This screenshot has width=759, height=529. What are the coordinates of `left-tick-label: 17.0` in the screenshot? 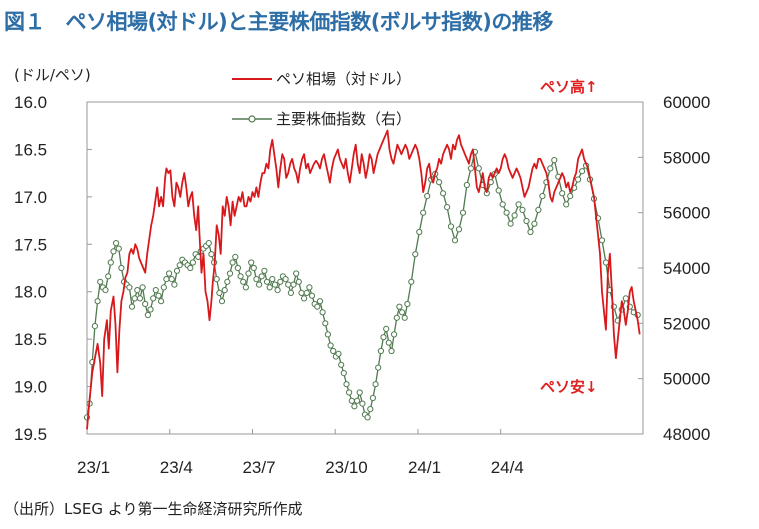 It's located at (30, 197).